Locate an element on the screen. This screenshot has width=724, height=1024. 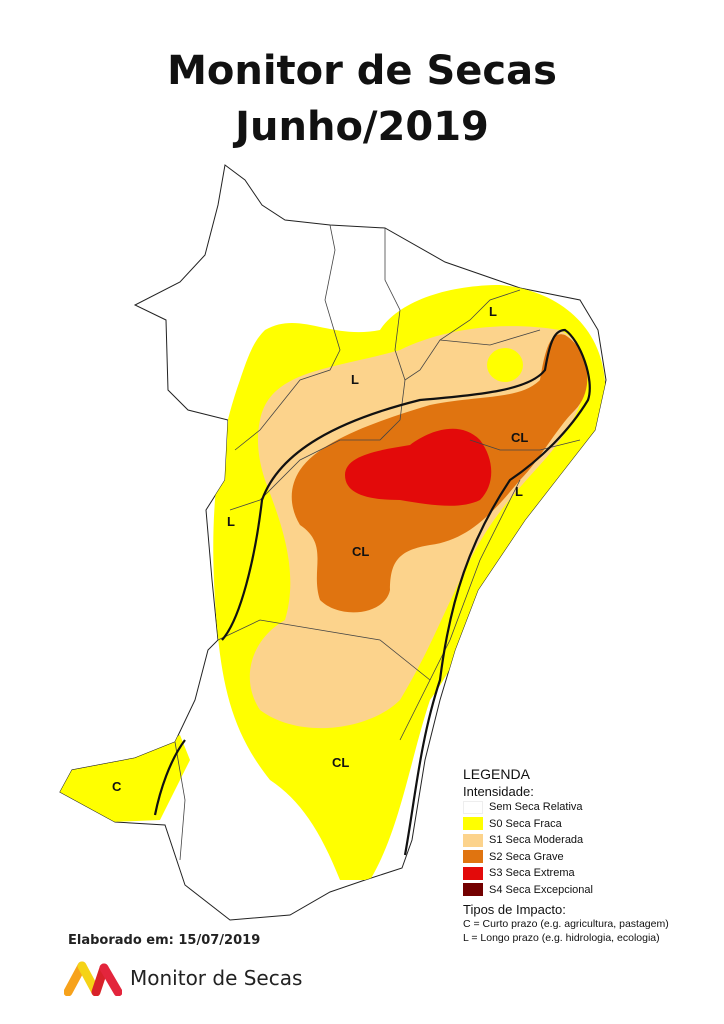
legend-label: S1 Seca Moderada is located at coordinates (536, 840).